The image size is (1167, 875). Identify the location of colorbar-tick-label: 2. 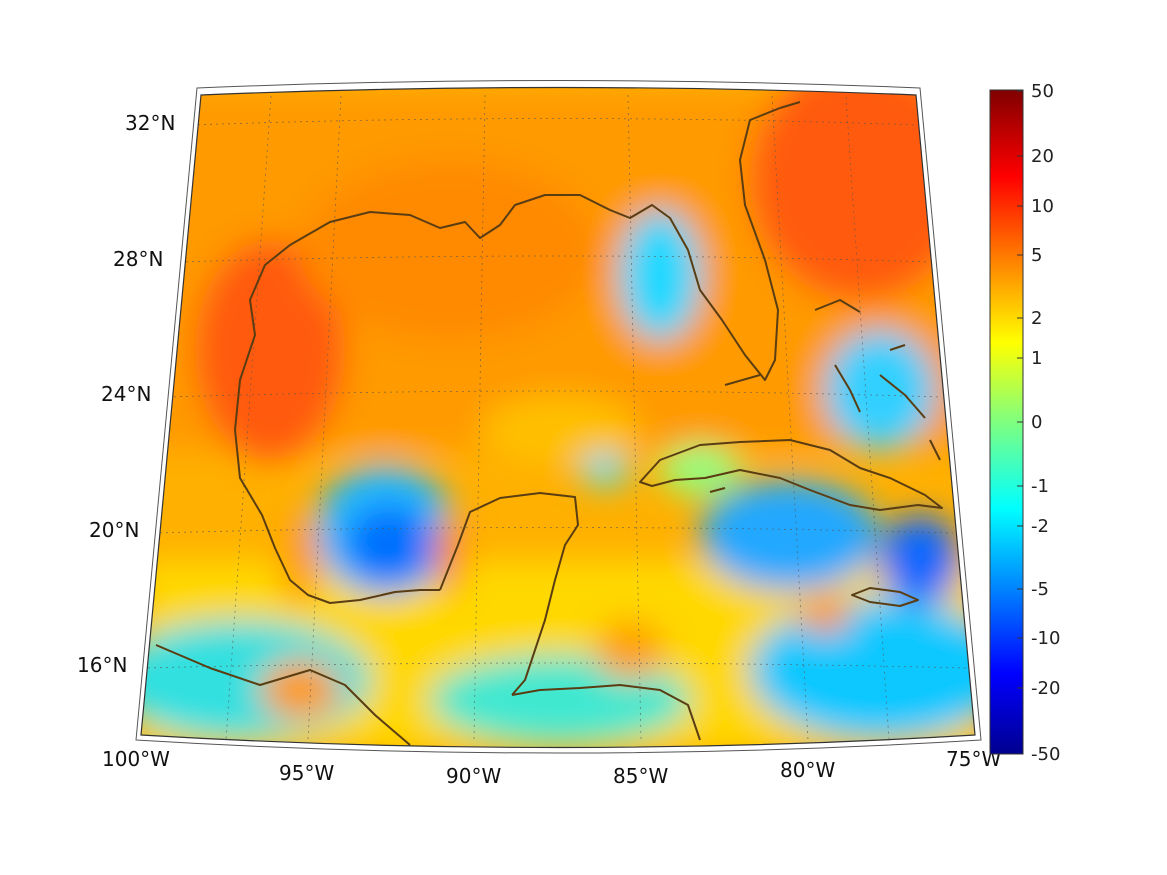
(1036, 318).